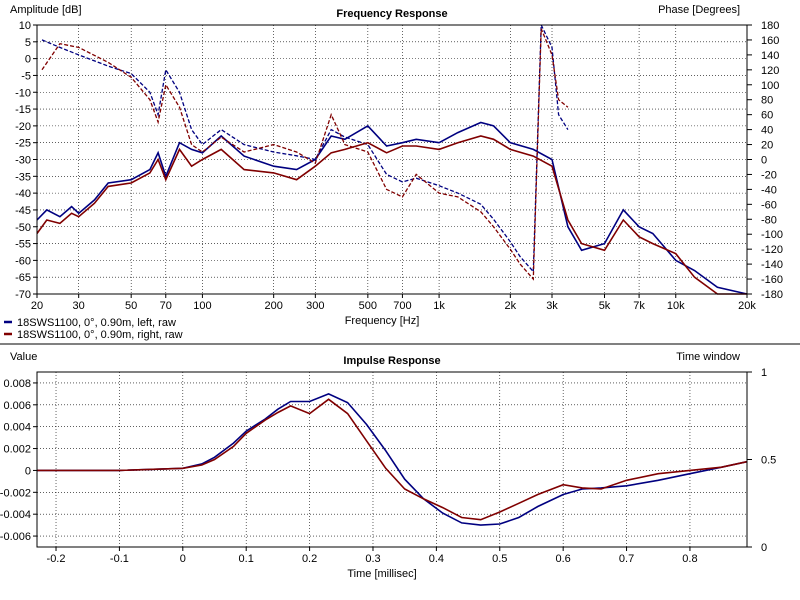 Image resolution: width=800 pixels, height=600 pixels. I want to click on y2-tick-label: 160, so click(770, 41).